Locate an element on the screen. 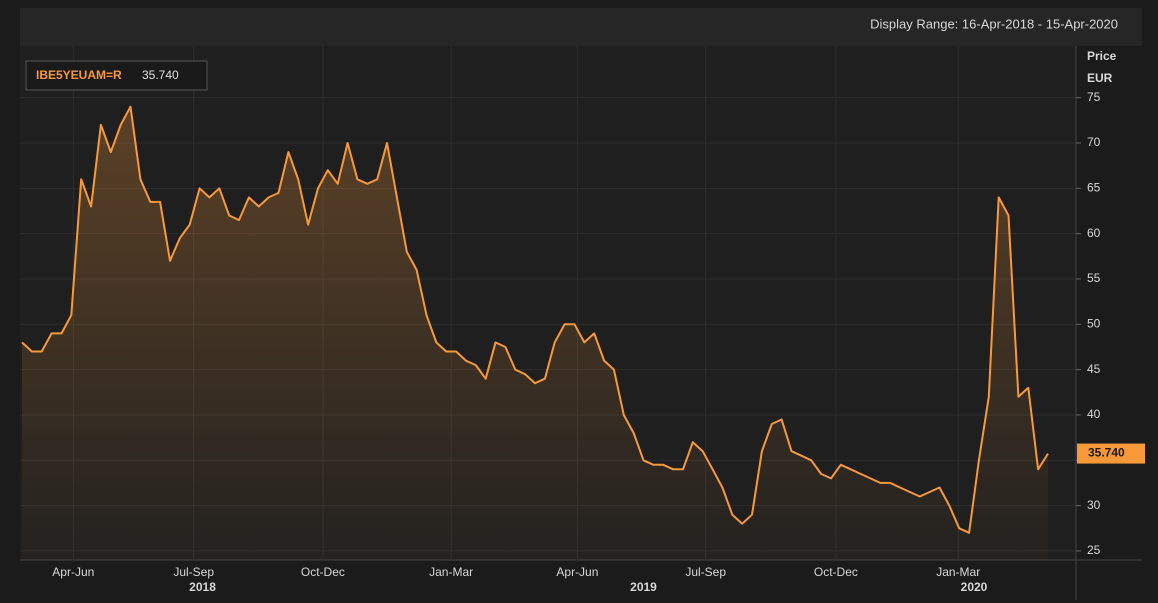 Image resolution: width=1158 pixels, height=603 pixels. x-year-label: 2019 is located at coordinates (643, 587).